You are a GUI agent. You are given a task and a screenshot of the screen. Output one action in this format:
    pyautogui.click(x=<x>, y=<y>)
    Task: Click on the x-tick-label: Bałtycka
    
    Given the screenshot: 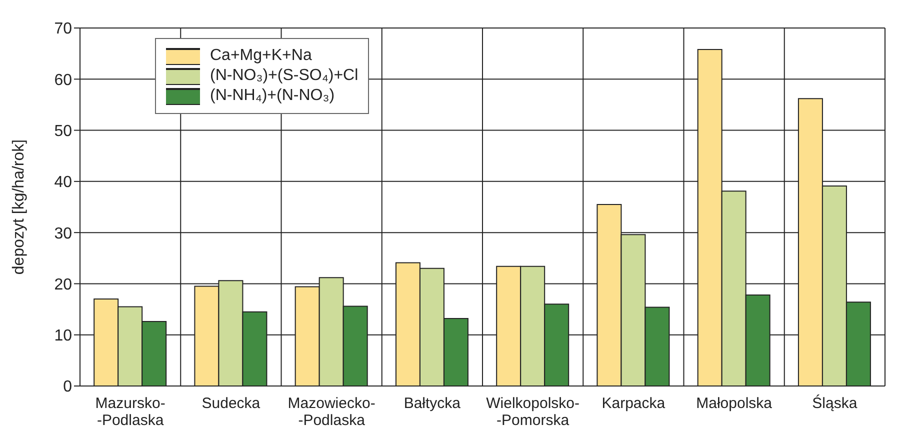 What is the action you would take?
    pyautogui.click(x=433, y=403)
    